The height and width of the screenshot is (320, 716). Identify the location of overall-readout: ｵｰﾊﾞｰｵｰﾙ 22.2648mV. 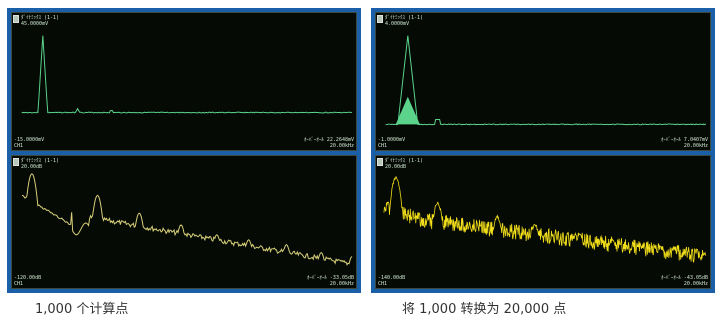
(328, 140).